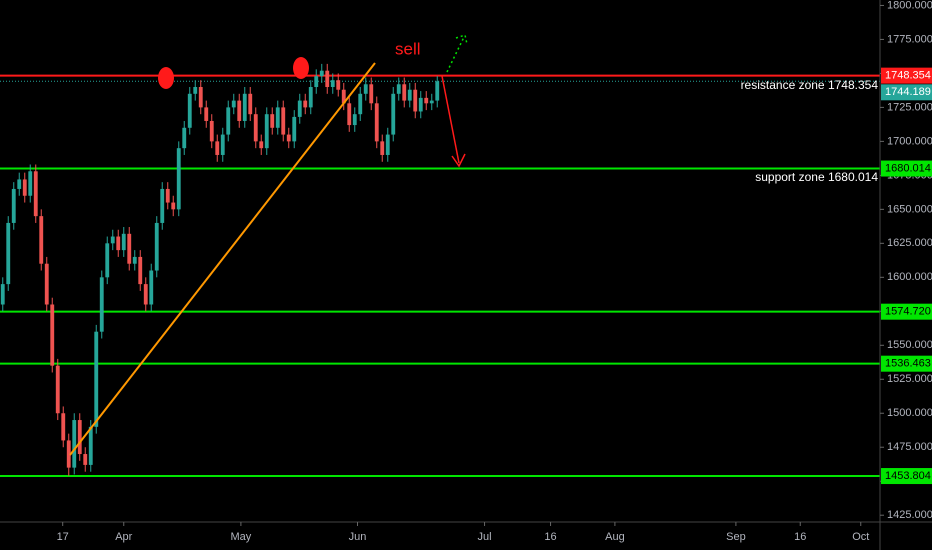 The width and height of the screenshot is (932, 550). Describe the element at coordinates (450, 119) in the screenshot. I see `sell-arrow` at that location.